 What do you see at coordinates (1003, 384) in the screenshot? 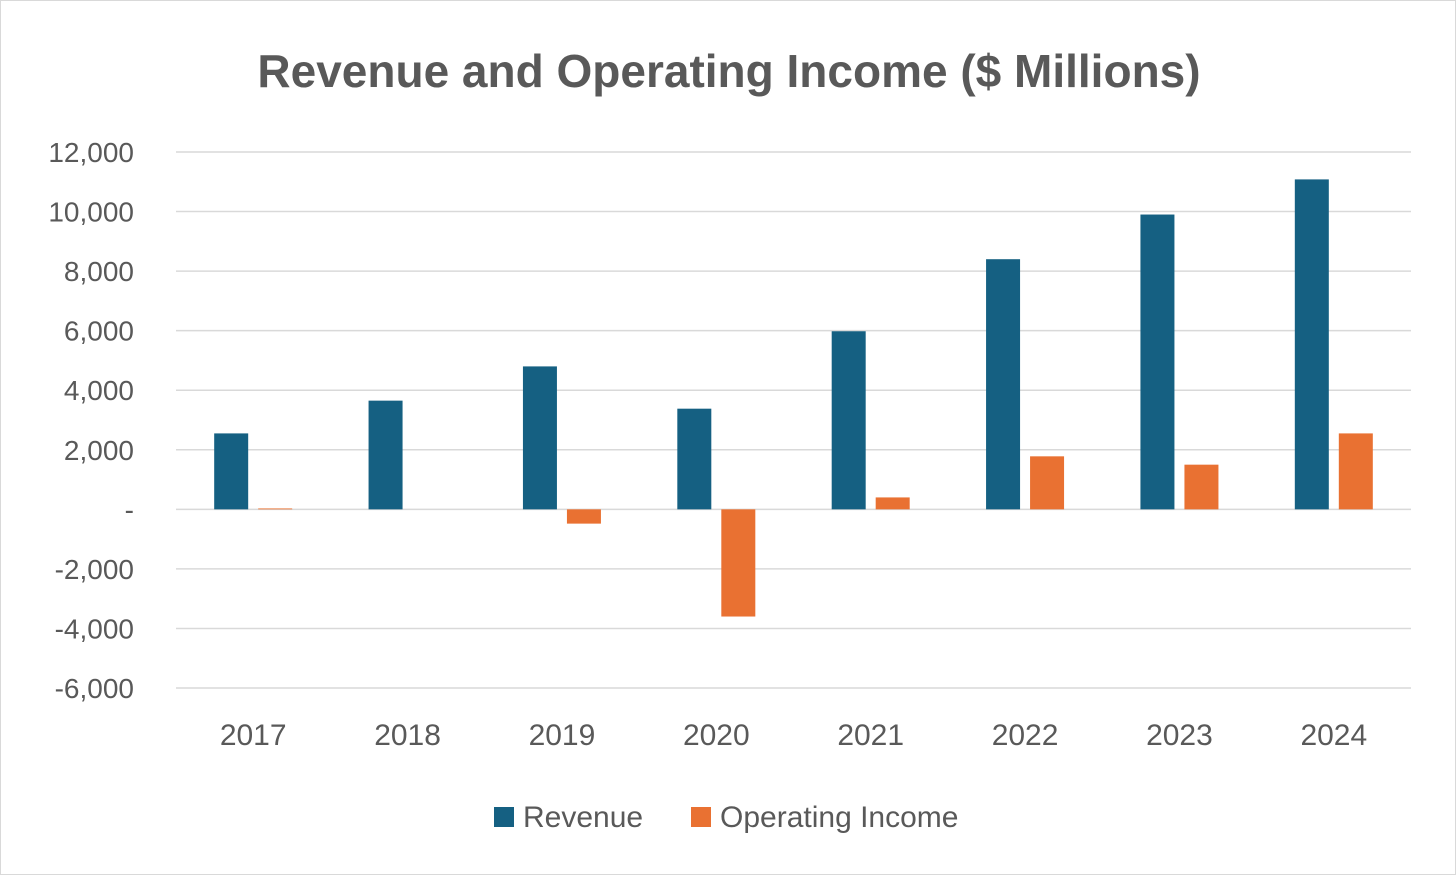
I see `revenue-bar-2022` at bounding box center [1003, 384].